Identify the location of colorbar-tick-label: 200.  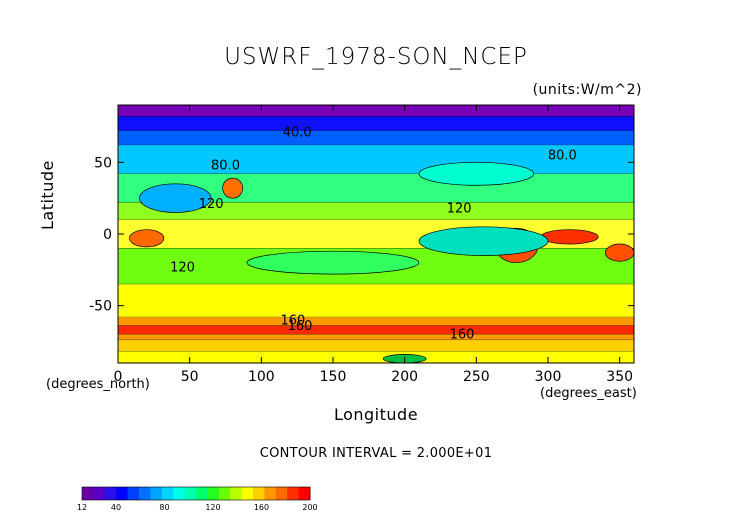
(309, 507).